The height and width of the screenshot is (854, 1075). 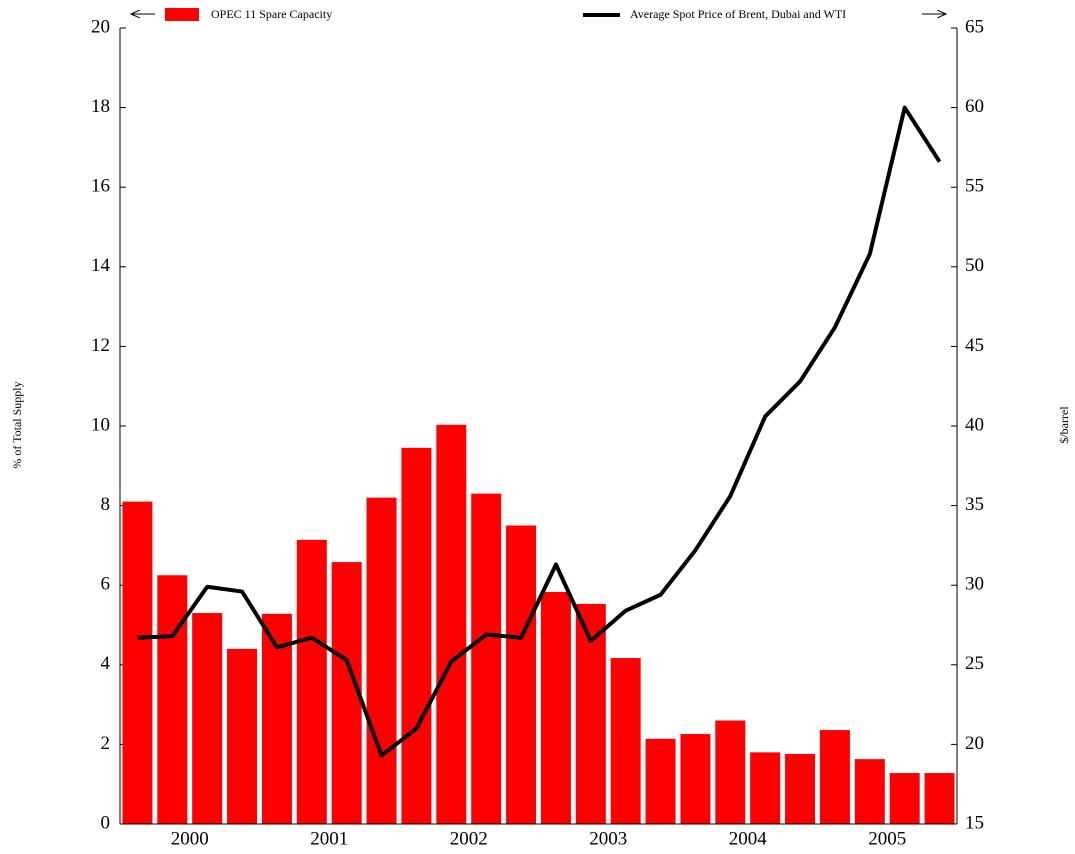 I want to click on y-tick-label: 20, so click(x=100, y=26).